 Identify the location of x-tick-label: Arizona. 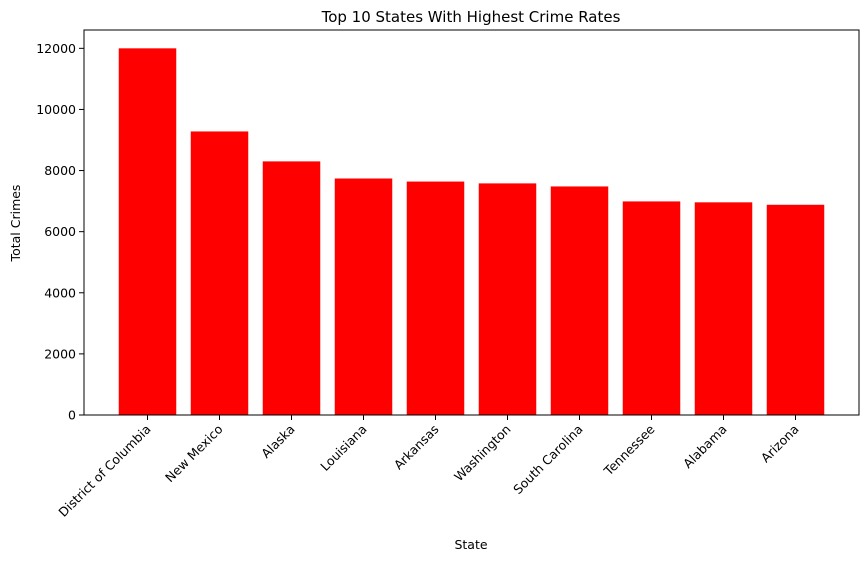
(780, 444).